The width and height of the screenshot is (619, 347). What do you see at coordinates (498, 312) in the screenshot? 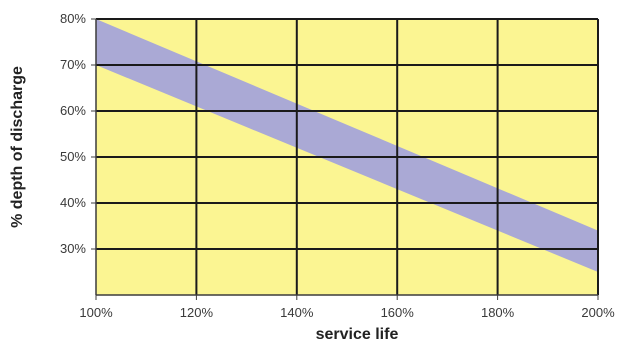
I see `x-tick-label: 180%` at bounding box center [498, 312].